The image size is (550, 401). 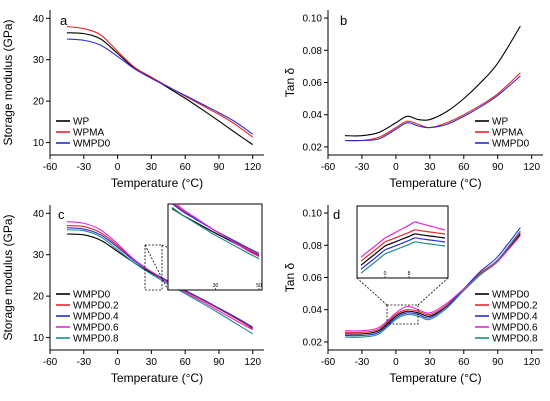 I want to click on series-line-WMPD0.6, so click(x=160, y=276).